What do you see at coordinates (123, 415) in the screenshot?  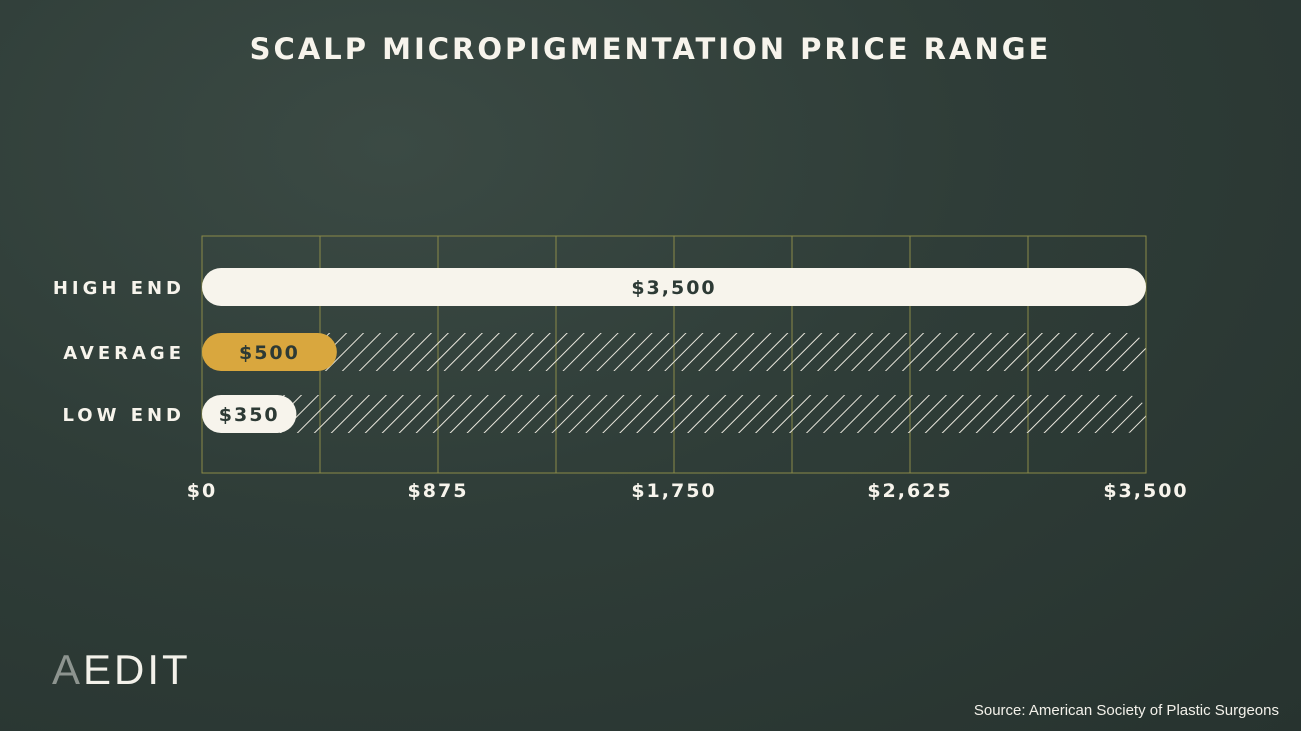 I see `category-label: LOW END` at bounding box center [123, 415].